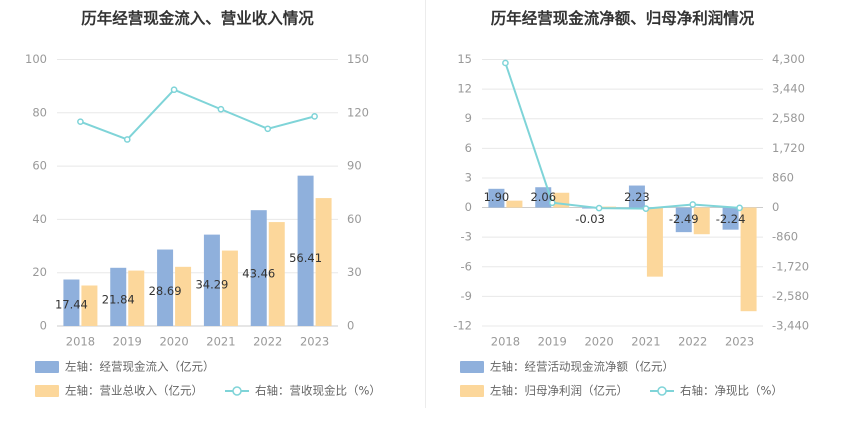 The image size is (850, 441). What do you see at coordinates (258, 273) in the screenshot?
I see `data-label: 43.46` at bounding box center [258, 273].